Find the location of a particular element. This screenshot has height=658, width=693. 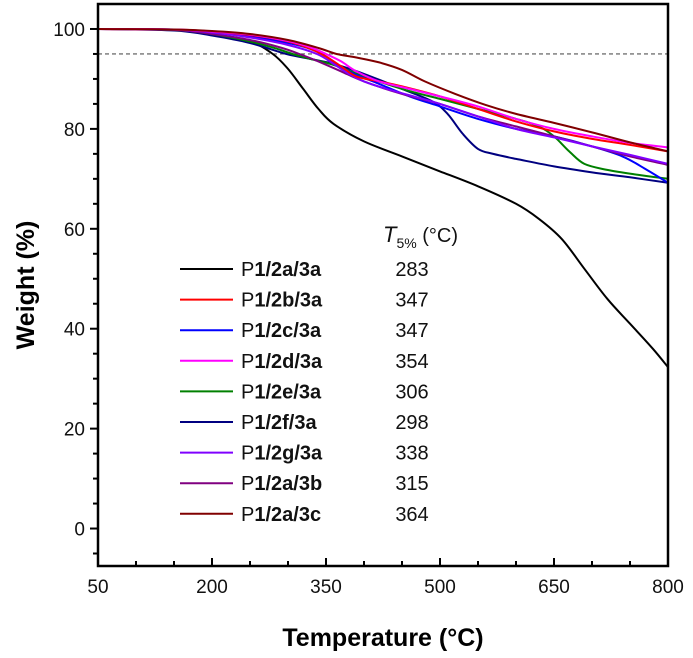

legend-t5-value: 283 is located at coordinates (411, 270).